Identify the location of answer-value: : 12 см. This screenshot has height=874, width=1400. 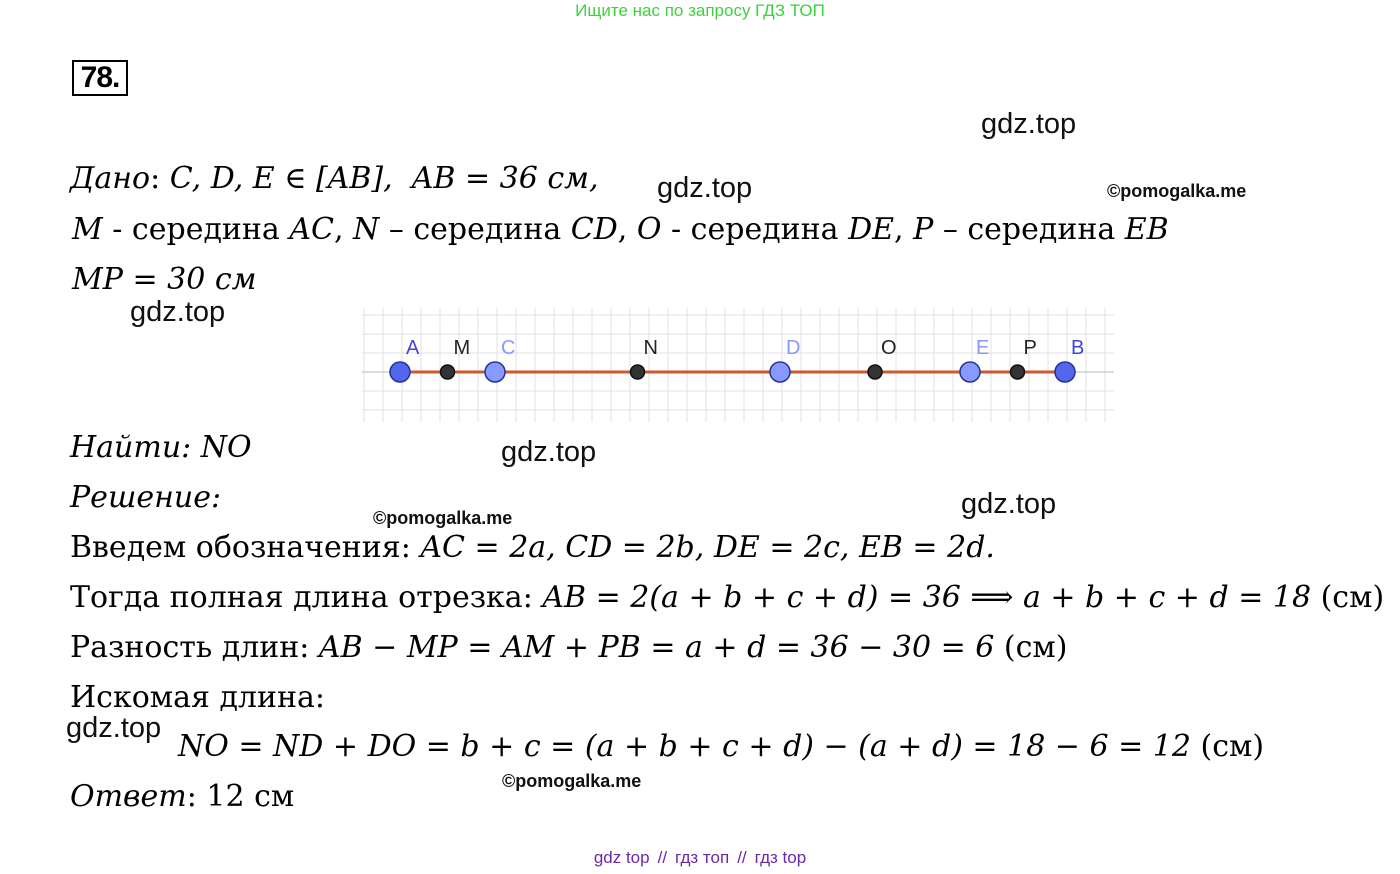
(240, 796).